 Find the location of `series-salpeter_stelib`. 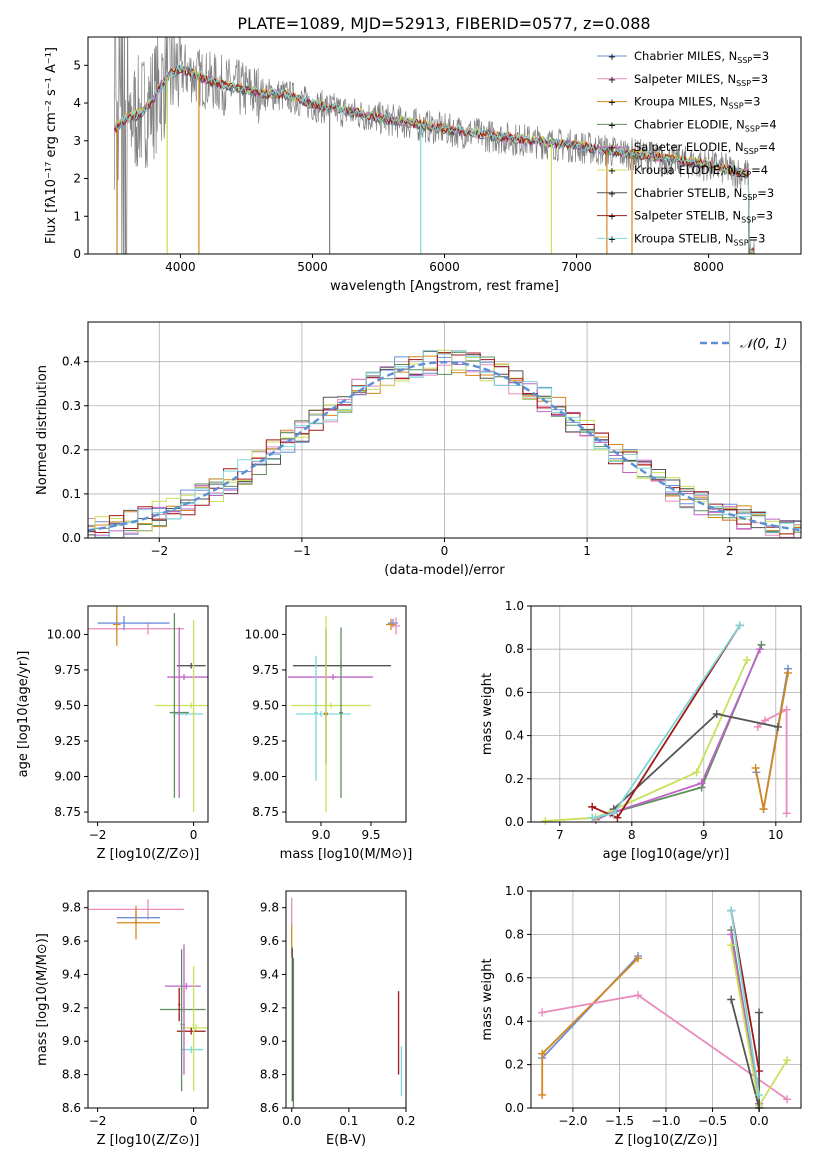

series-salpeter_stelib is located at coordinates (666, 721).